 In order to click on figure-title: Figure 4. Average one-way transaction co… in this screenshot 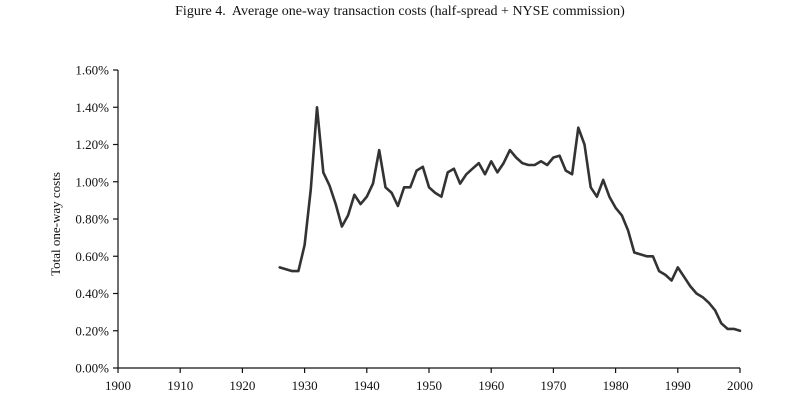, I will do `click(400, 11)`.